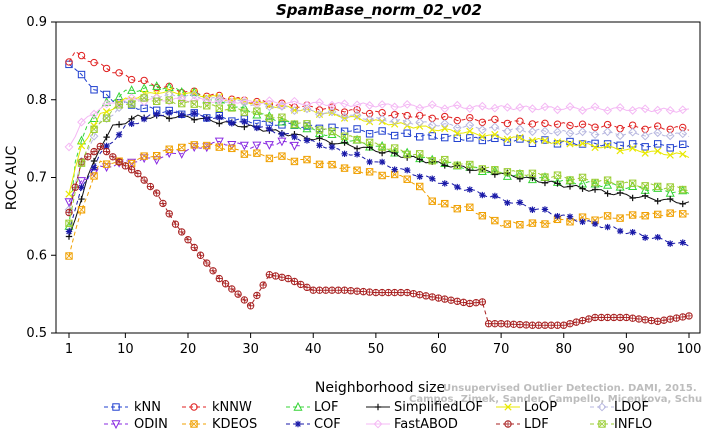 The height and width of the screenshot is (434, 702). I want to click on x-tick-label: 70, so click(501, 349).